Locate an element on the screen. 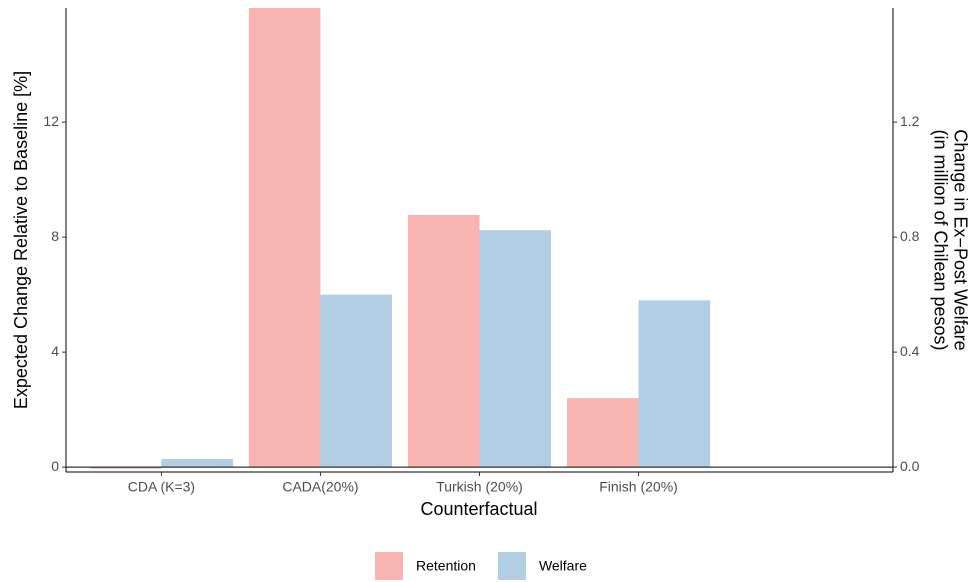 This screenshot has width=969, height=582. x-tick-label: CDA (K=3) is located at coordinates (161, 487).